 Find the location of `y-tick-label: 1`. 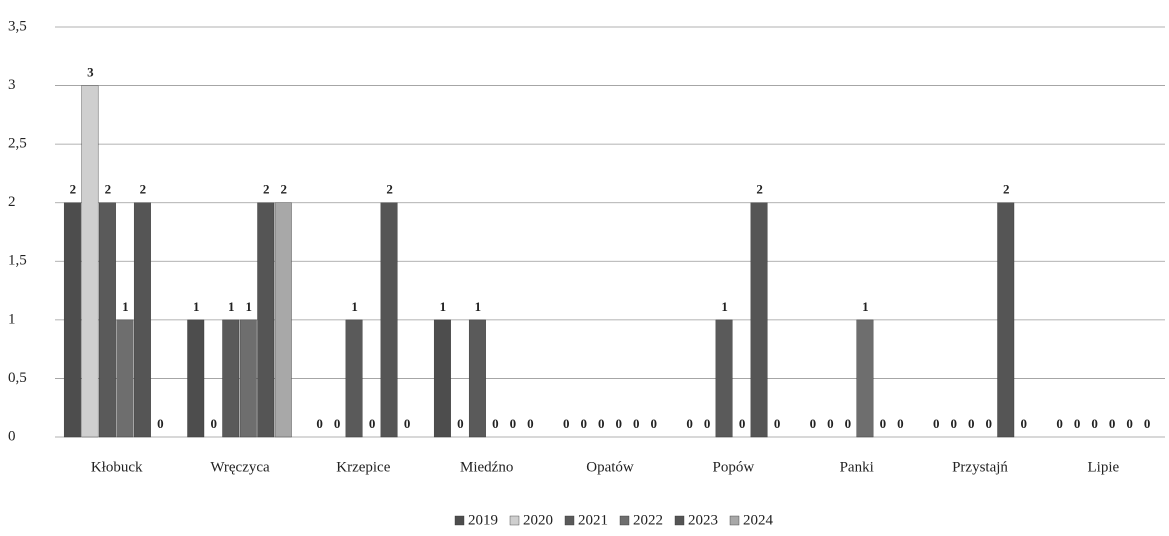

y-tick-label: 1 is located at coordinates (12, 319).